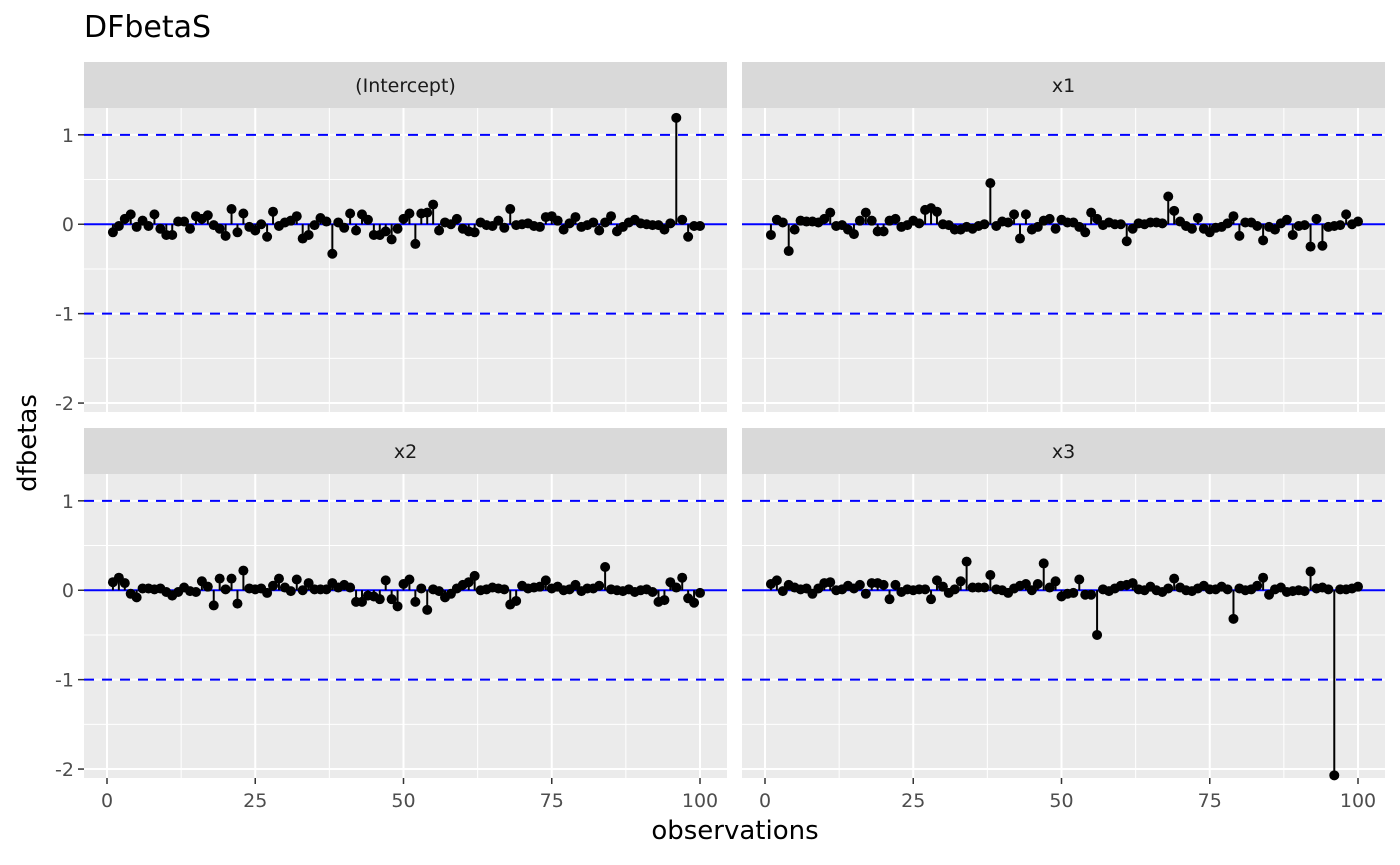  I want to click on facet-strip-x1, so click(1063, 85).